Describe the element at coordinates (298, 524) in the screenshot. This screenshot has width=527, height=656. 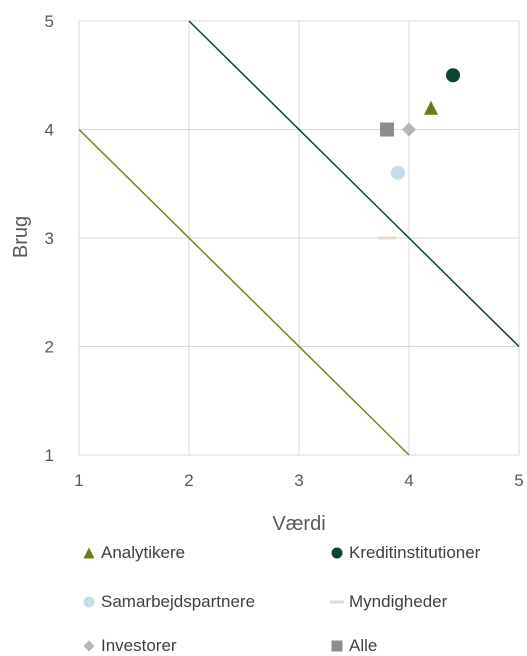
I see `x-axis-title: Værdi` at that location.